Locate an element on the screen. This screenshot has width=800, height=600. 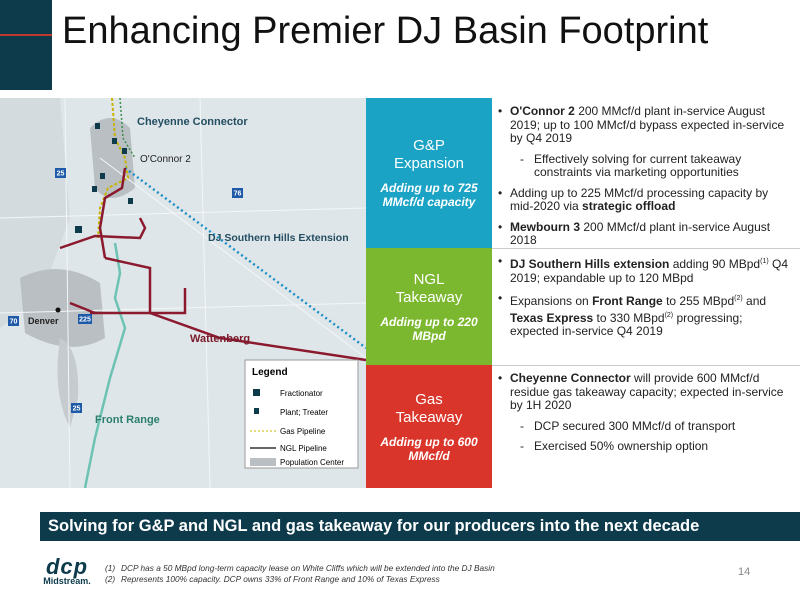
bullet-text: Mewbourn 3 is located at coordinates (545, 226).